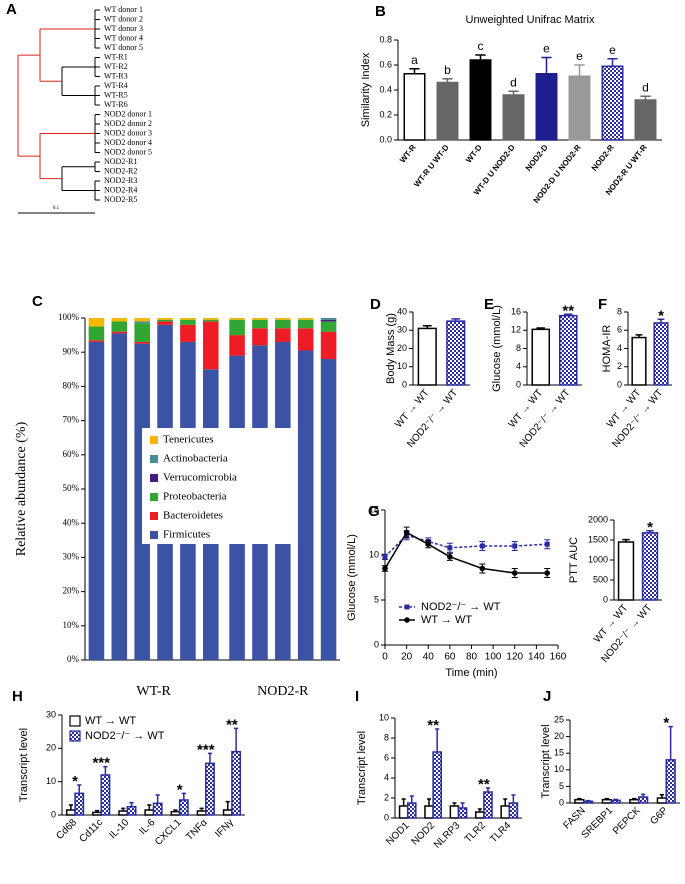 The image size is (685, 884). What do you see at coordinates (11, 9) in the screenshot?
I see `panel-letter: A` at bounding box center [11, 9].